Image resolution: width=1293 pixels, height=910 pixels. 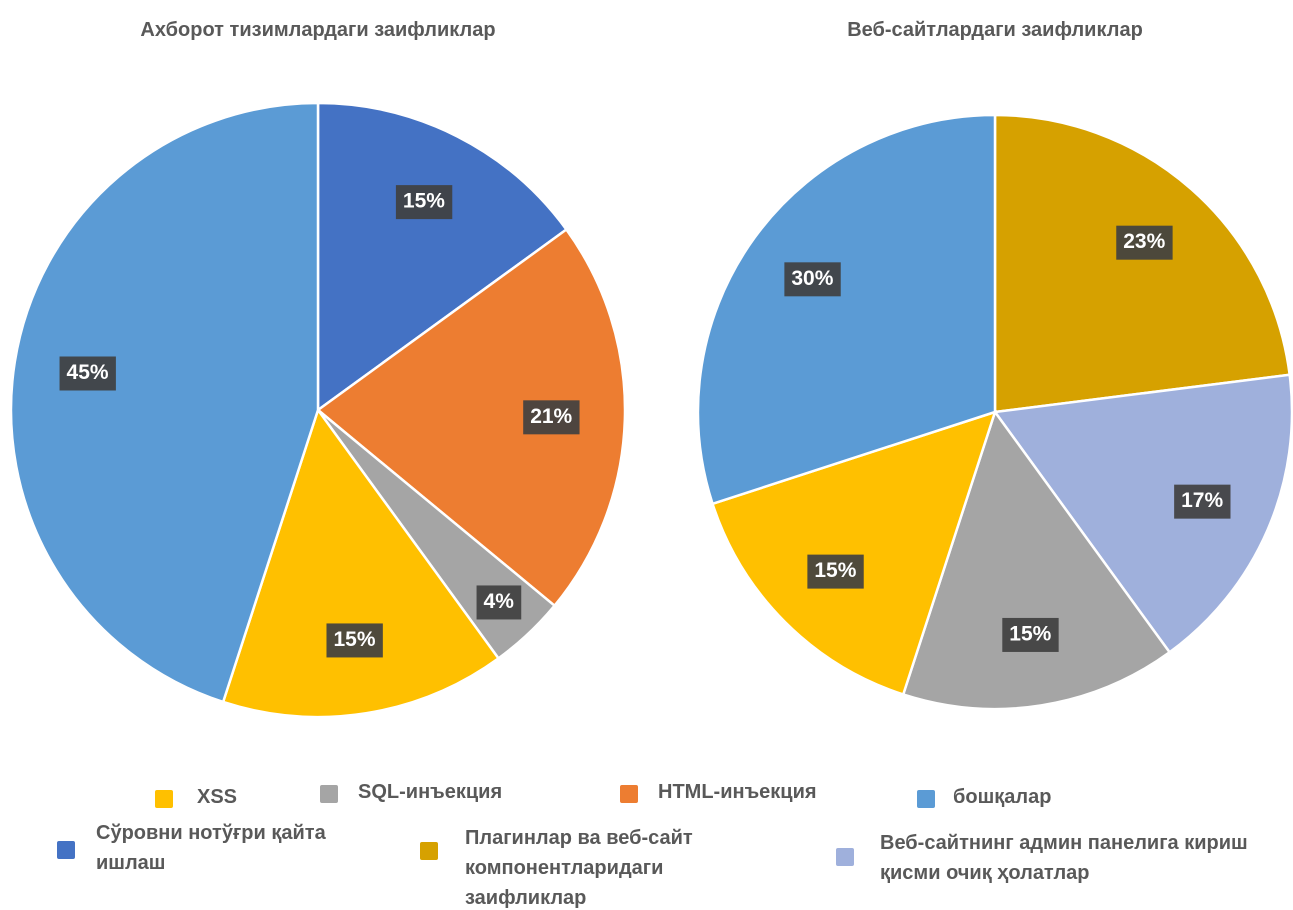 I want to click on data-label: 30%, so click(x=812, y=278).